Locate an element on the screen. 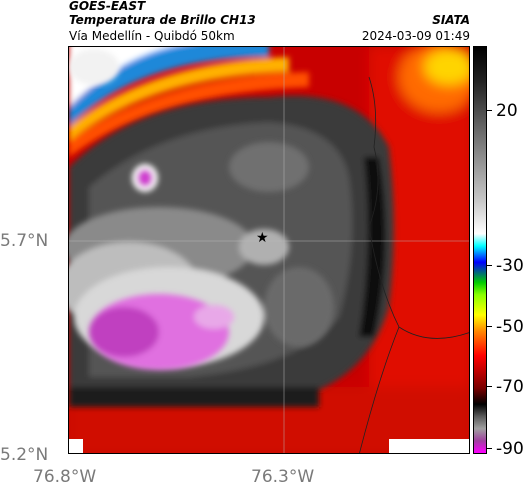 The image size is (526, 491). star-icon: ★ is located at coordinates (262, 238).